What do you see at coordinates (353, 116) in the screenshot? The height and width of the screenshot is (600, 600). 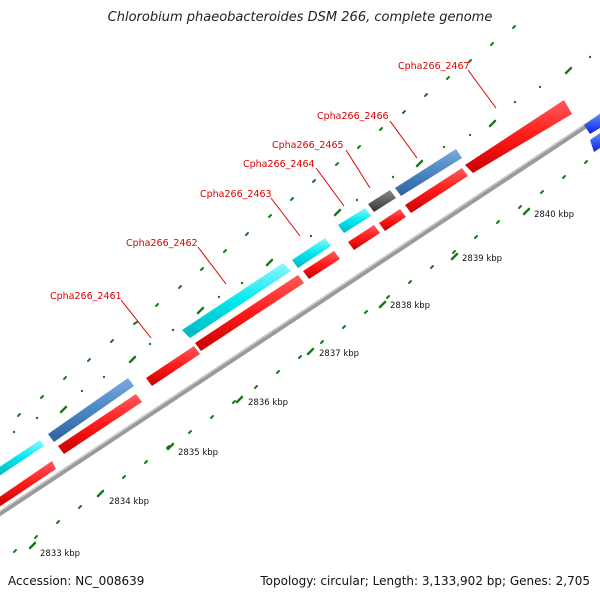 I see `gene-label-cpha266-2466: Cpha266_2466` at bounding box center [353, 116].